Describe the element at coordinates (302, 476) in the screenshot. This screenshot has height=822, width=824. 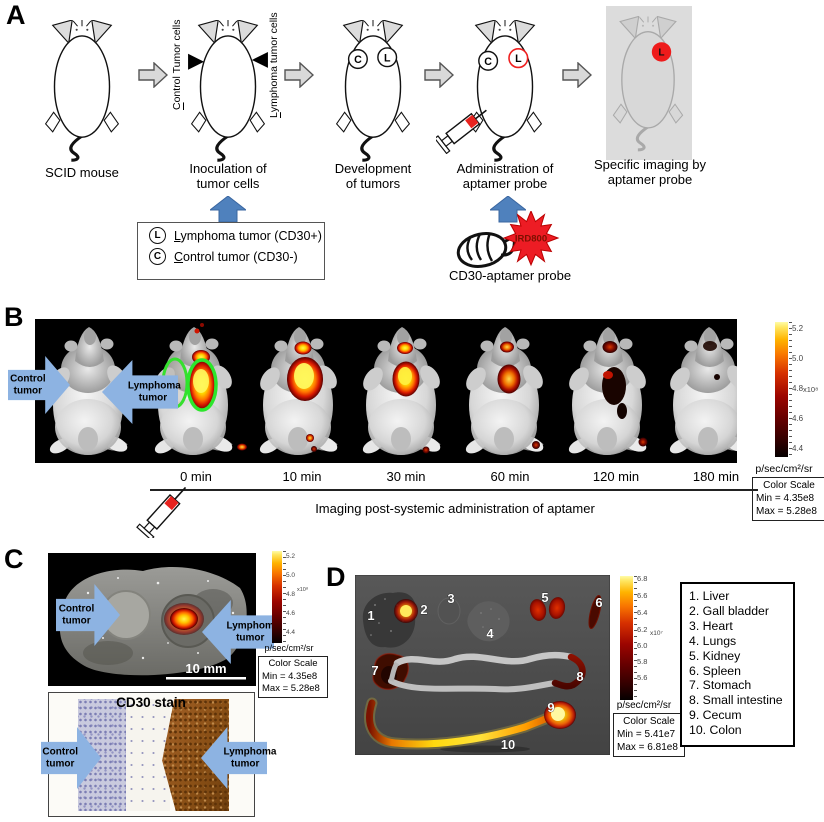
I see `timepoint-label: 10 min` at that location.